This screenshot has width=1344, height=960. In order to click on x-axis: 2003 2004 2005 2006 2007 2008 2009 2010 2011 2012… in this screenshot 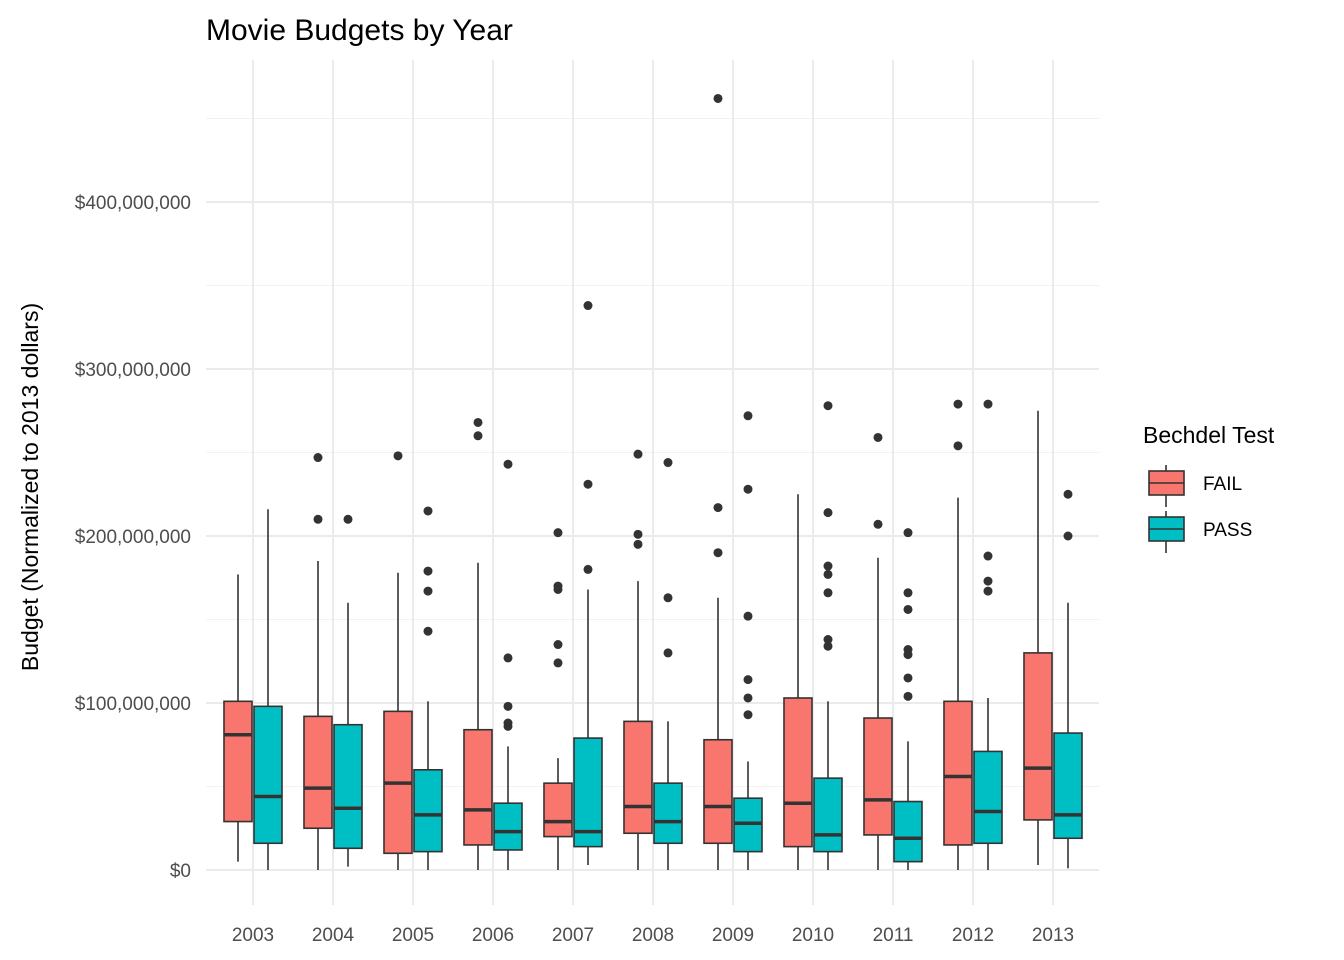, I will do `click(653, 935)`.